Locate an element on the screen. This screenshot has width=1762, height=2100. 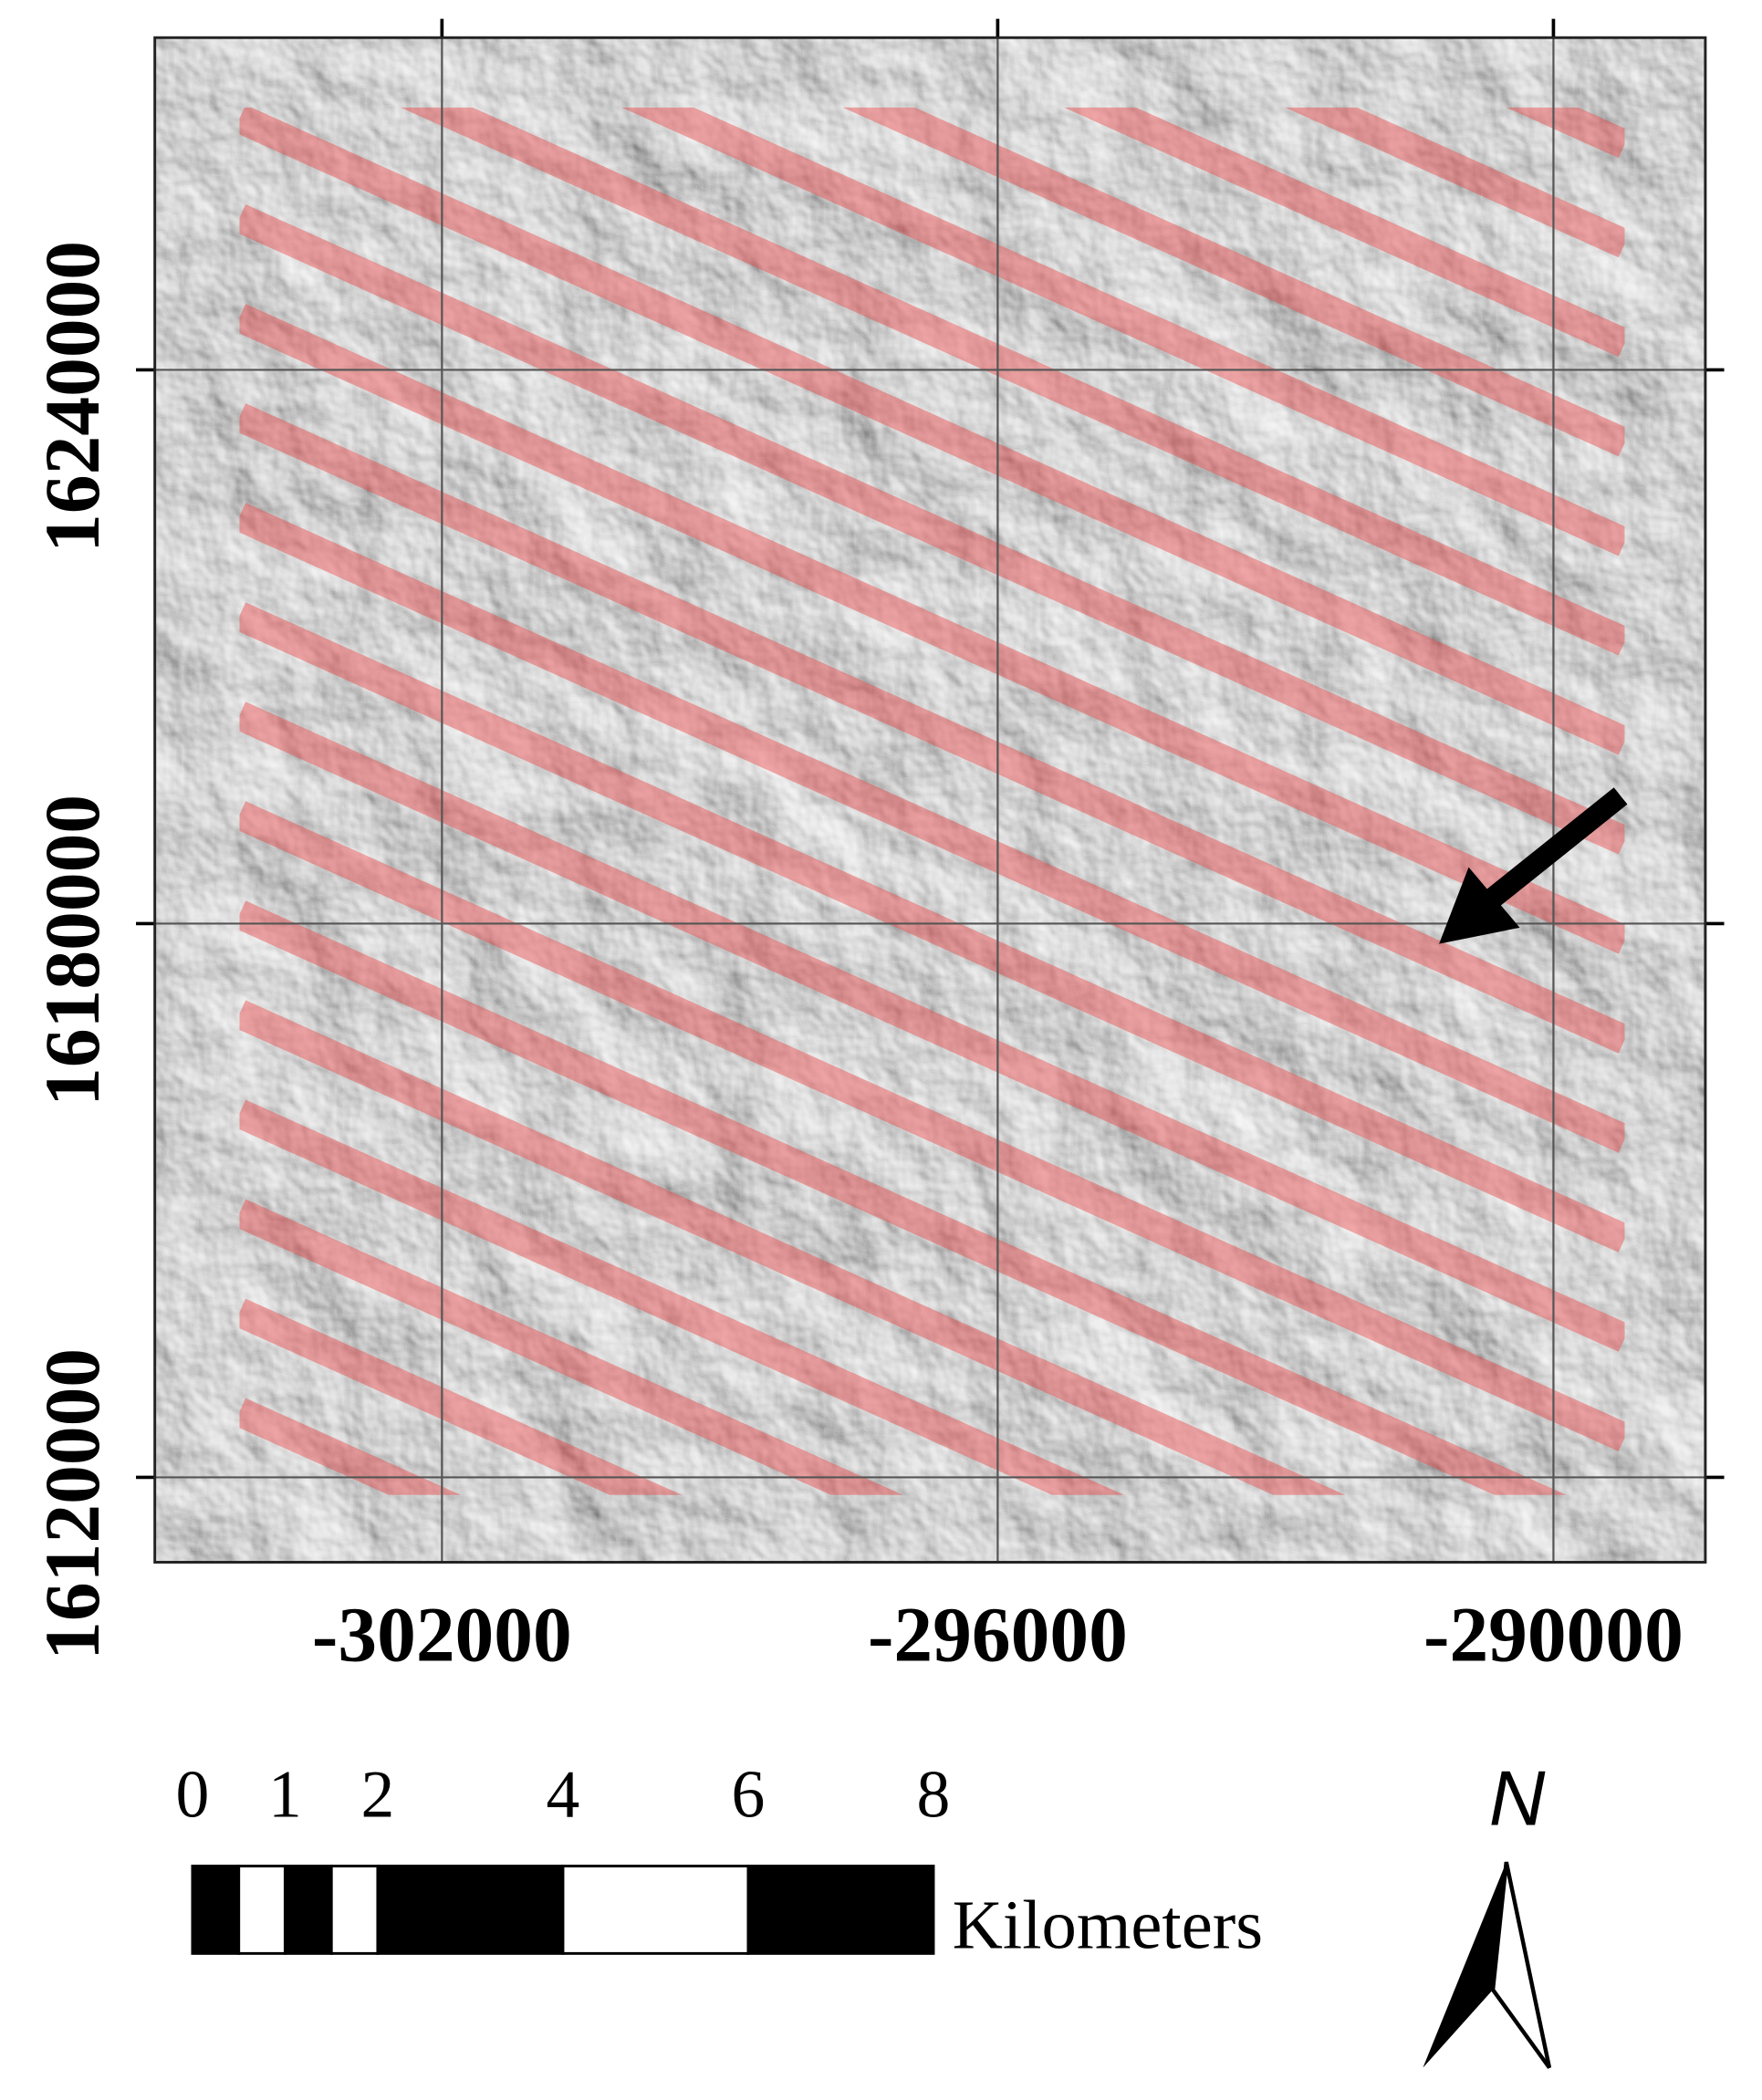
scale-label: 0 is located at coordinates (193, 1794).